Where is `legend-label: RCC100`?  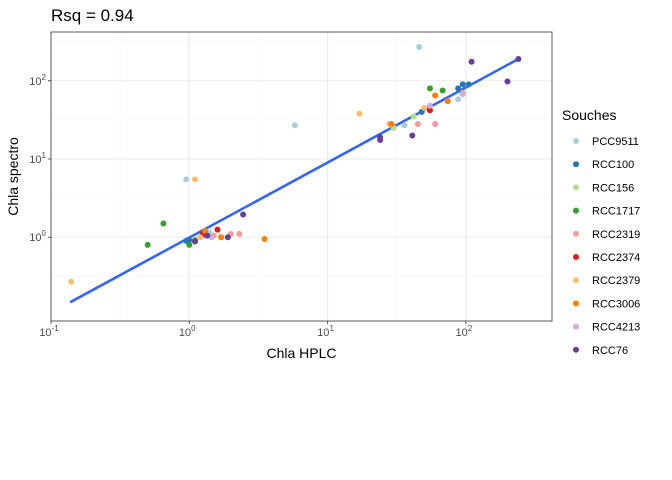
legend-label: RCC100 is located at coordinates (613, 165).